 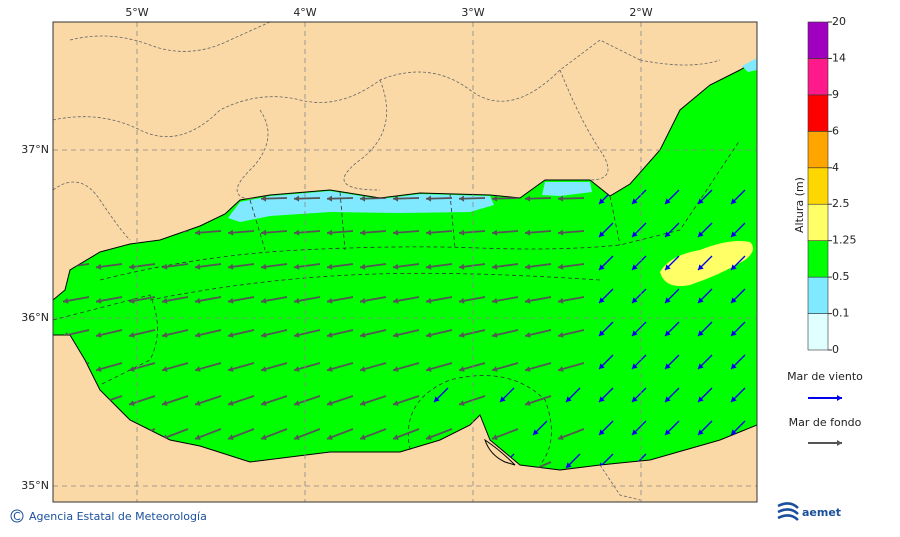 I want to click on colorbar-label: 14, so click(x=839, y=57).